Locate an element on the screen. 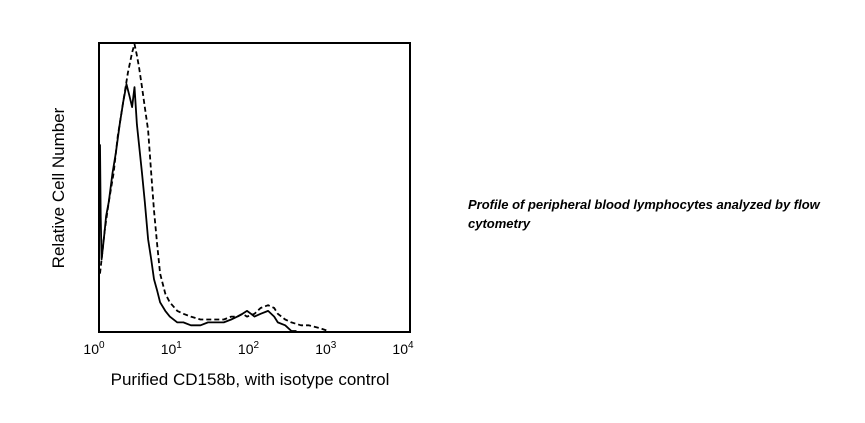 The height and width of the screenshot is (423, 865). x-tick-label-2: 10² is located at coordinates (249, 348).